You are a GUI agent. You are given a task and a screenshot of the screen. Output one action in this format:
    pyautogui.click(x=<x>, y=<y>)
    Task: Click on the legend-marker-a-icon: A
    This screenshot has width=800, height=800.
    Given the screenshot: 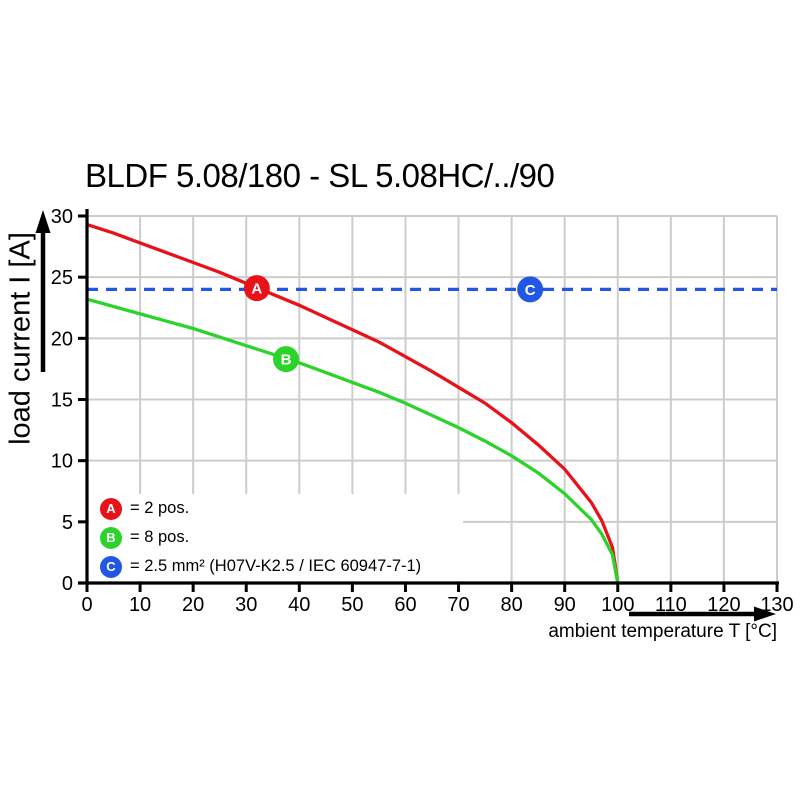 What is the action you would take?
    pyautogui.click(x=111, y=508)
    